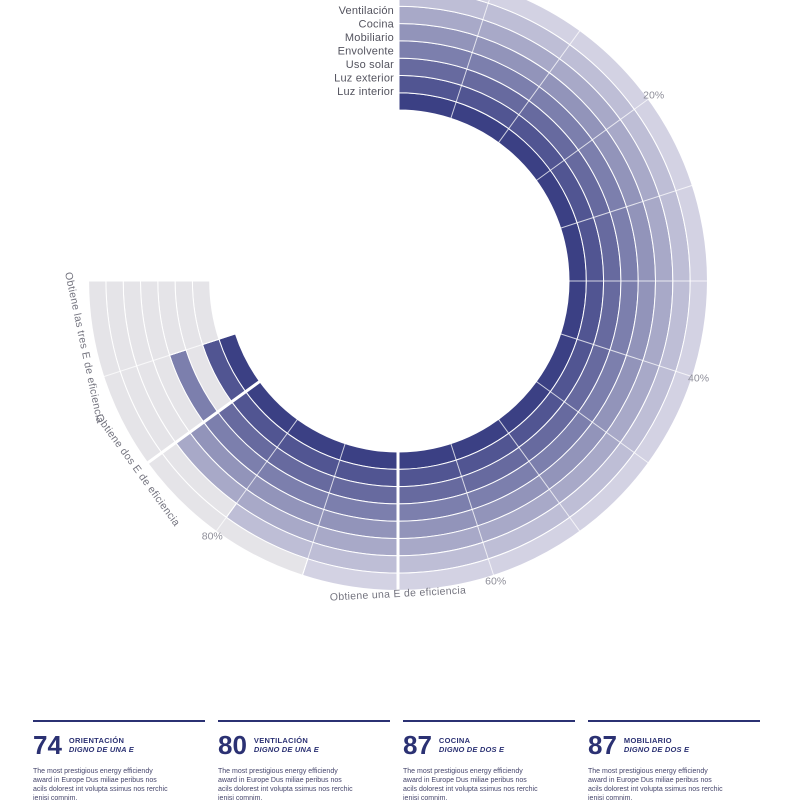 This screenshot has height=803, width=800. Describe the element at coordinates (364, 79) in the screenshot. I see `ring-label-luz-exterior: Luz exterior` at that location.